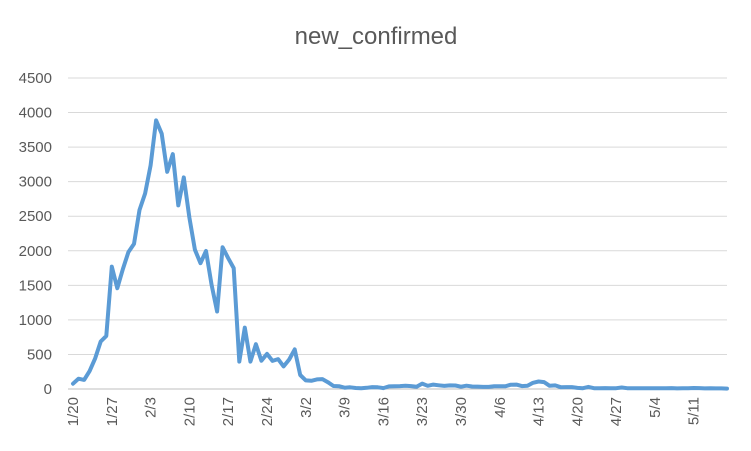  Describe the element at coordinates (422, 411) in the screenshot. I see `x-tick-label: 3/23` at that location.